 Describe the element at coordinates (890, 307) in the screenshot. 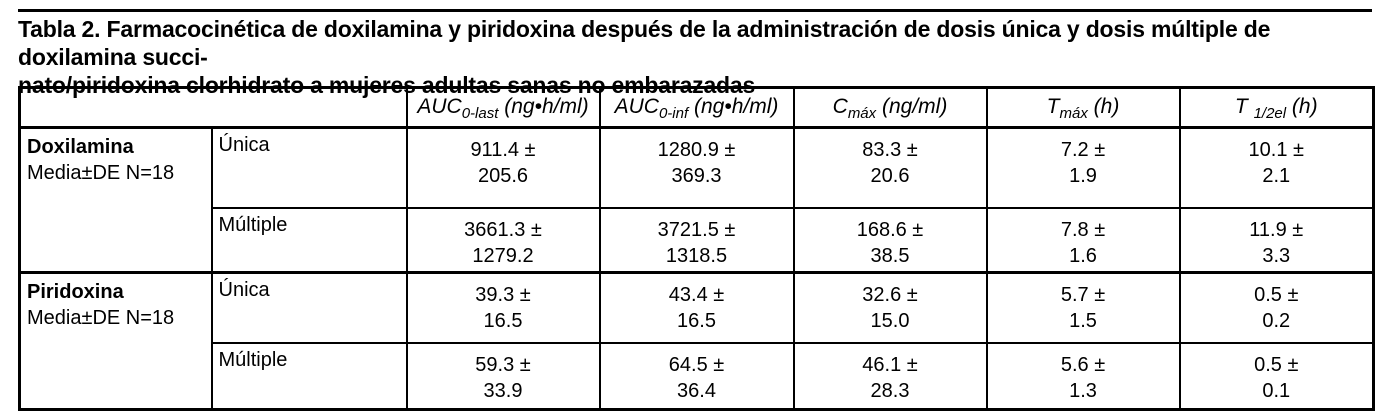

I see `value-cell-cmax: 32.6 ± 15.0` at that location.